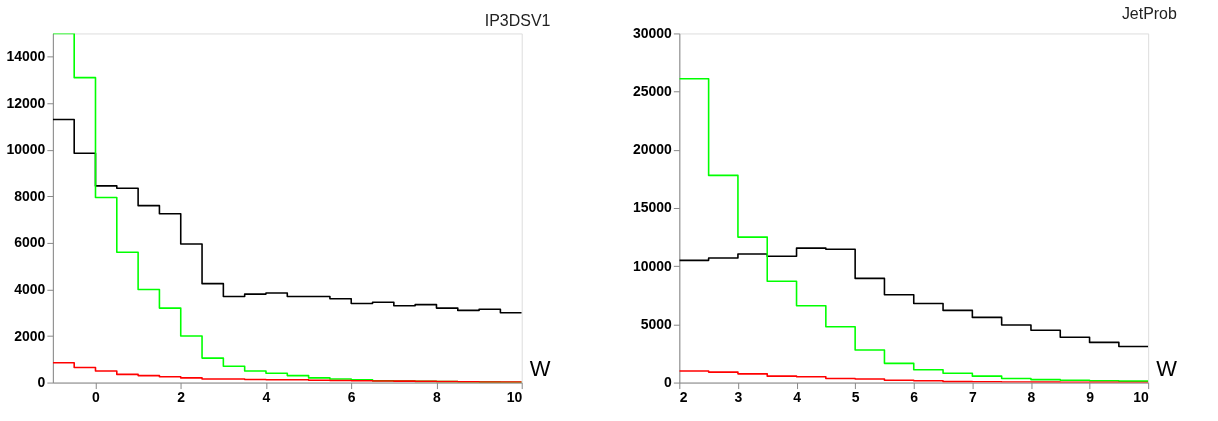 The image size is (1218, 421). I want to click on y-tick-label: 2000, so click(30, 335).